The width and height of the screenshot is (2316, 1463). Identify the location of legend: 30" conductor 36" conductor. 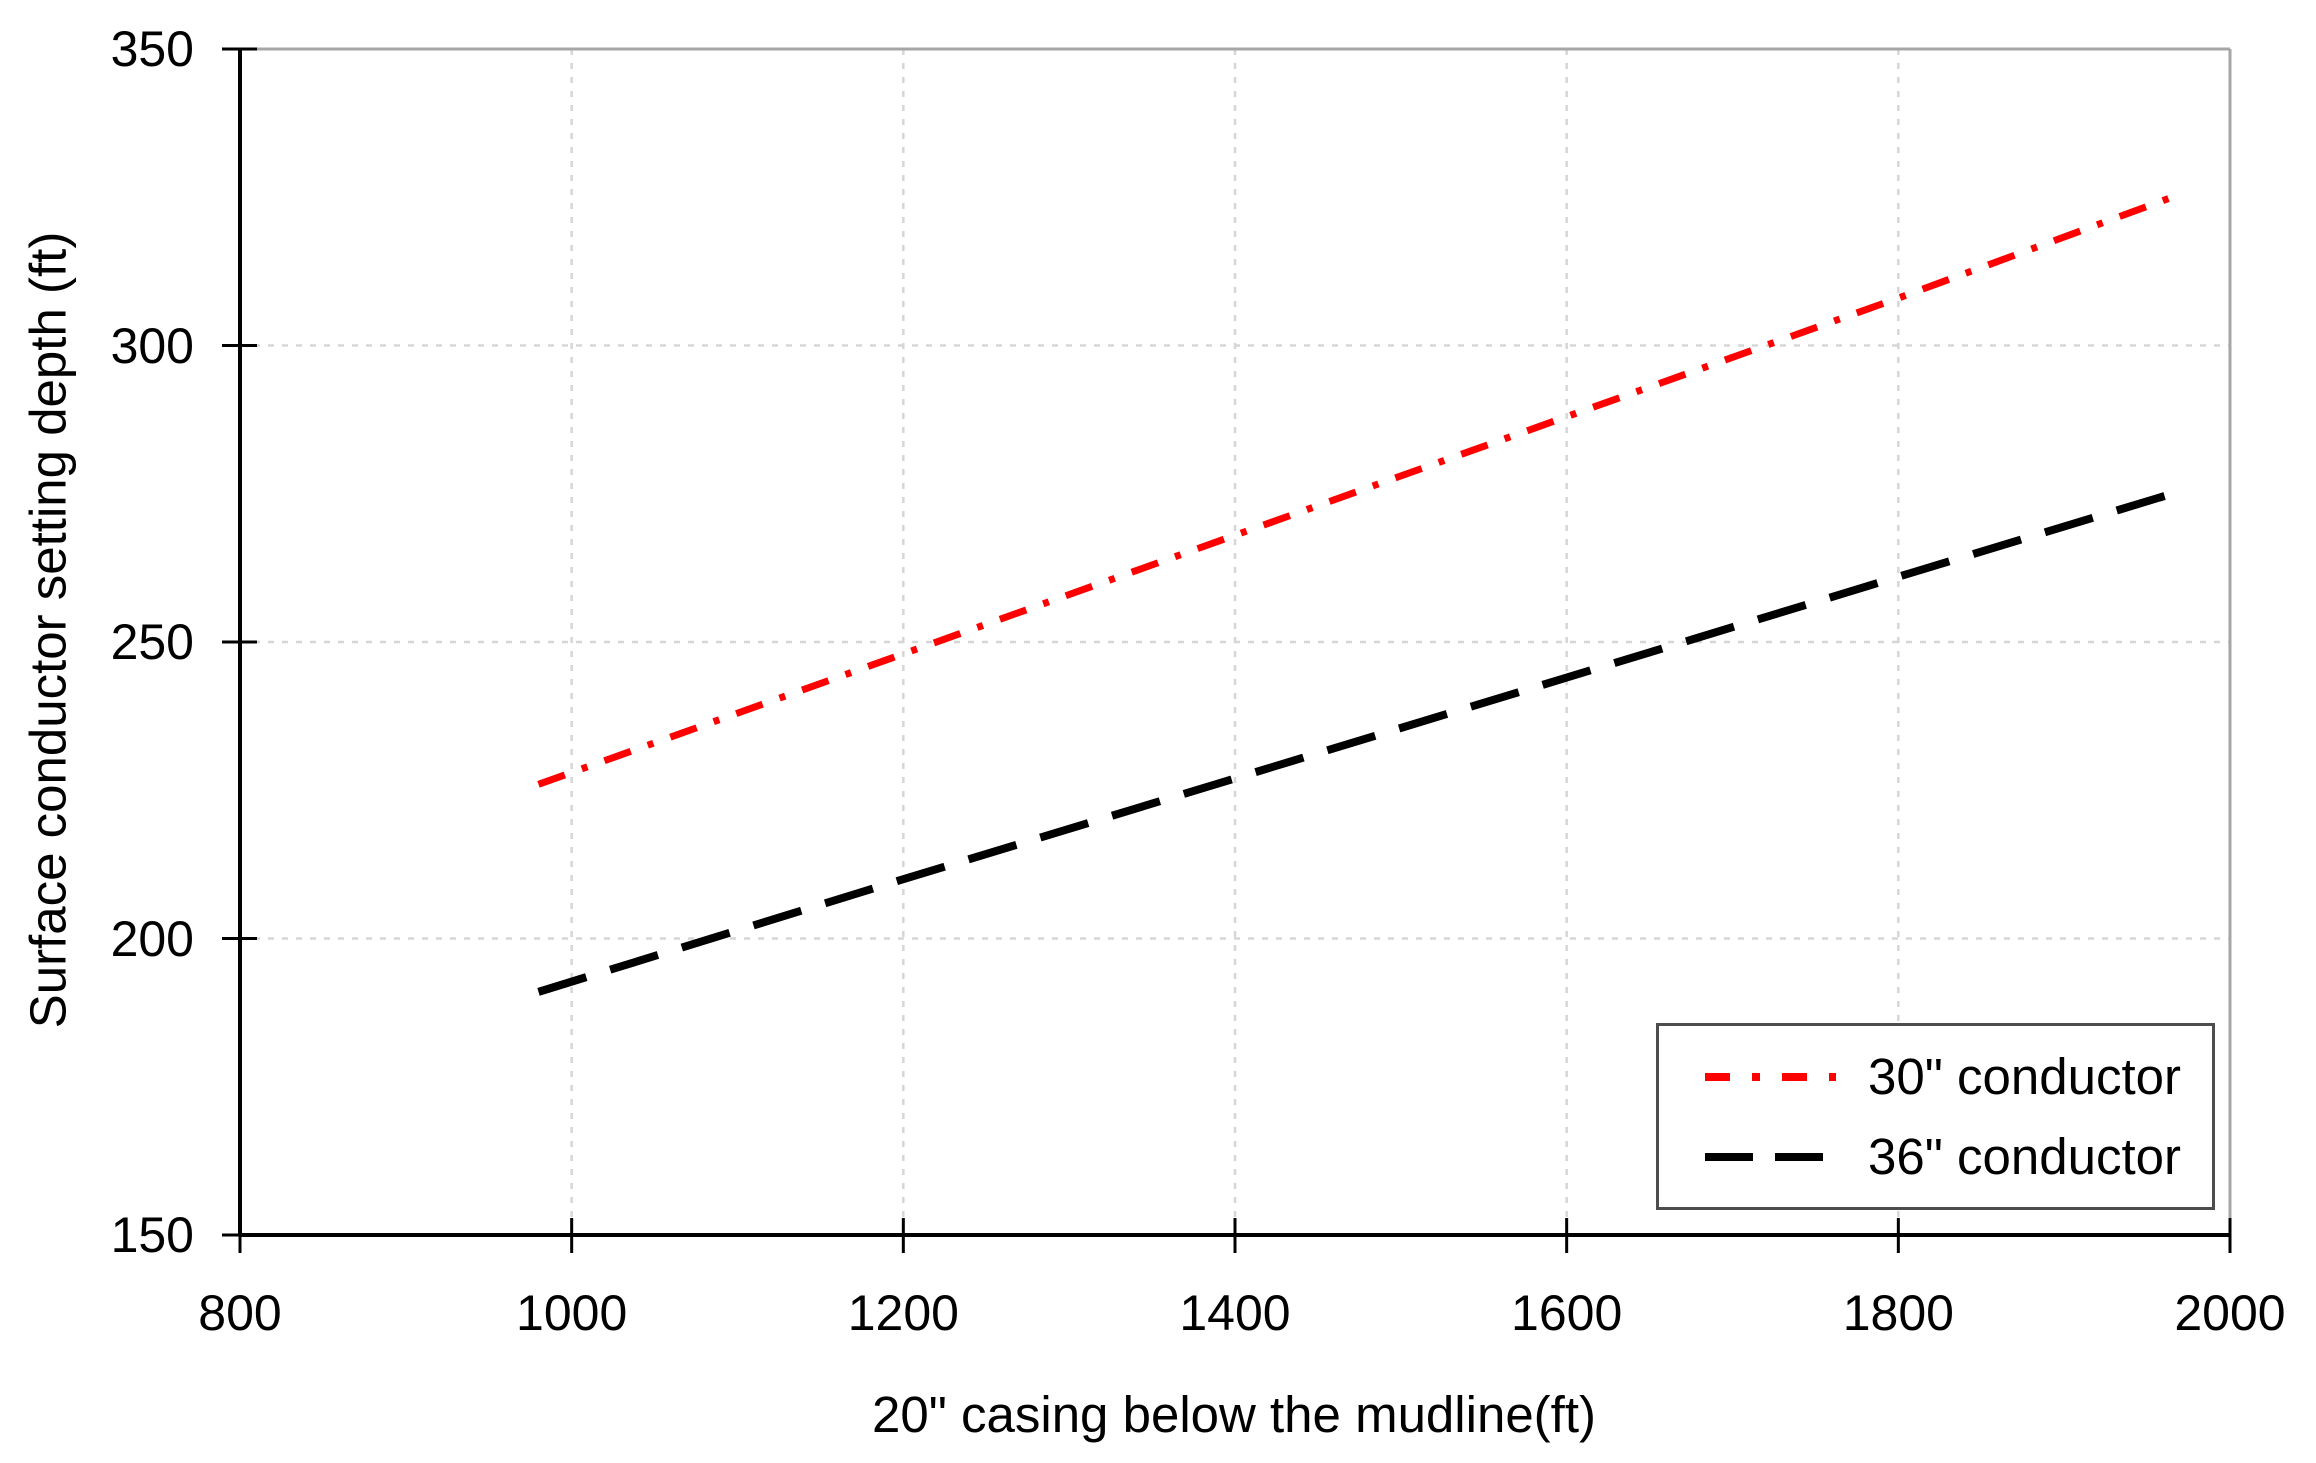
(1935, 1116).